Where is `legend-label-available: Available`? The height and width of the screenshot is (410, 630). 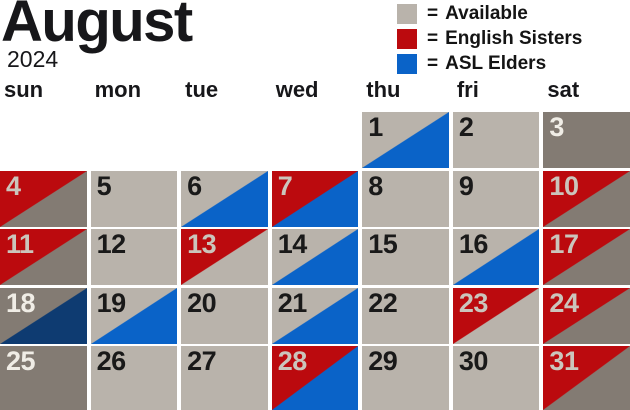
legend-label-available: Available is located at coordinates (486, 13).